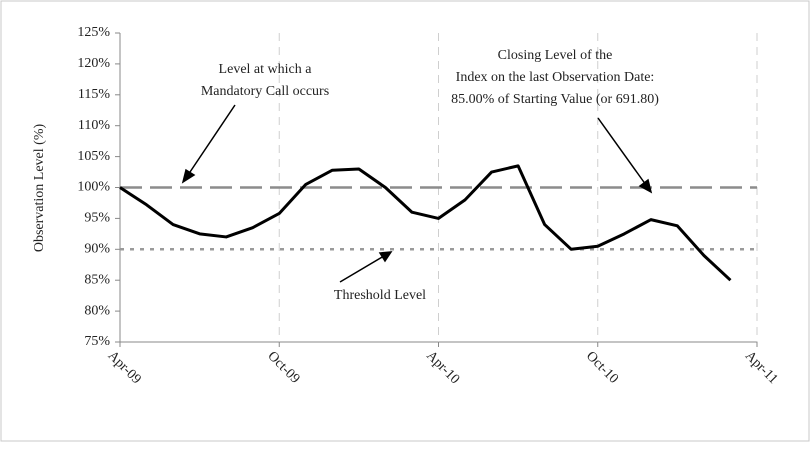 This screenshot has width=812, height=449. Describe the element at coordinates (265, 91) in the screenshot. I see `annotation: Mandatory Call occurs` at that location.